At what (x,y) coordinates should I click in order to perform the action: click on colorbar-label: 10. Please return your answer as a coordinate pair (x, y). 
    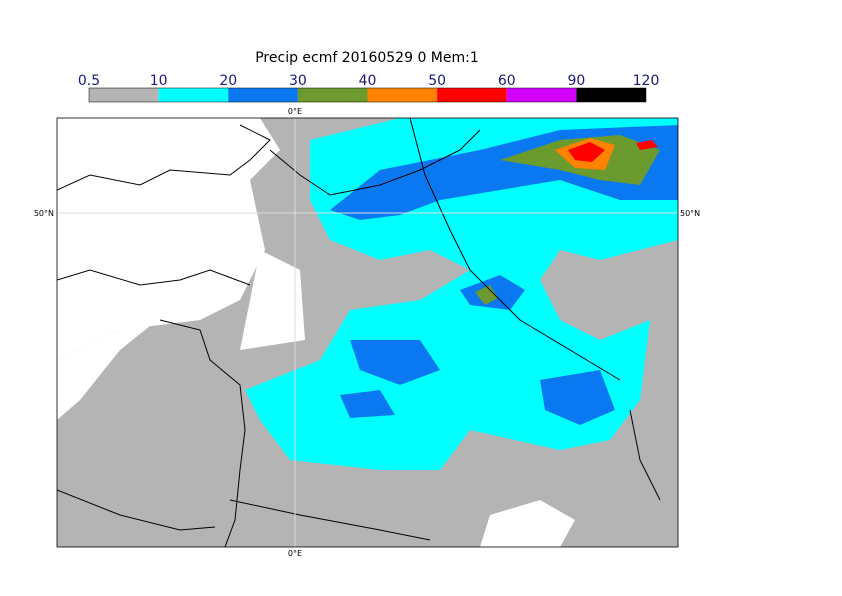
    Looking at the image, I should click on (159, 81).